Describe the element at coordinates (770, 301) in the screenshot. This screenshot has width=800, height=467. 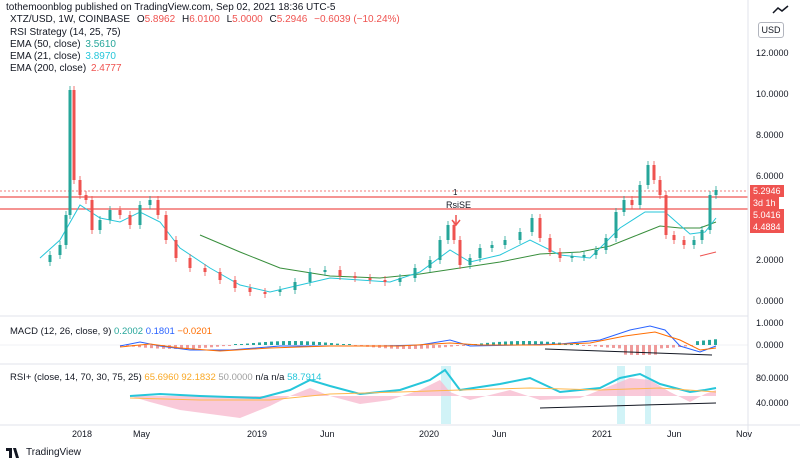
I see `price-axis-label: 0.0000` at that location.